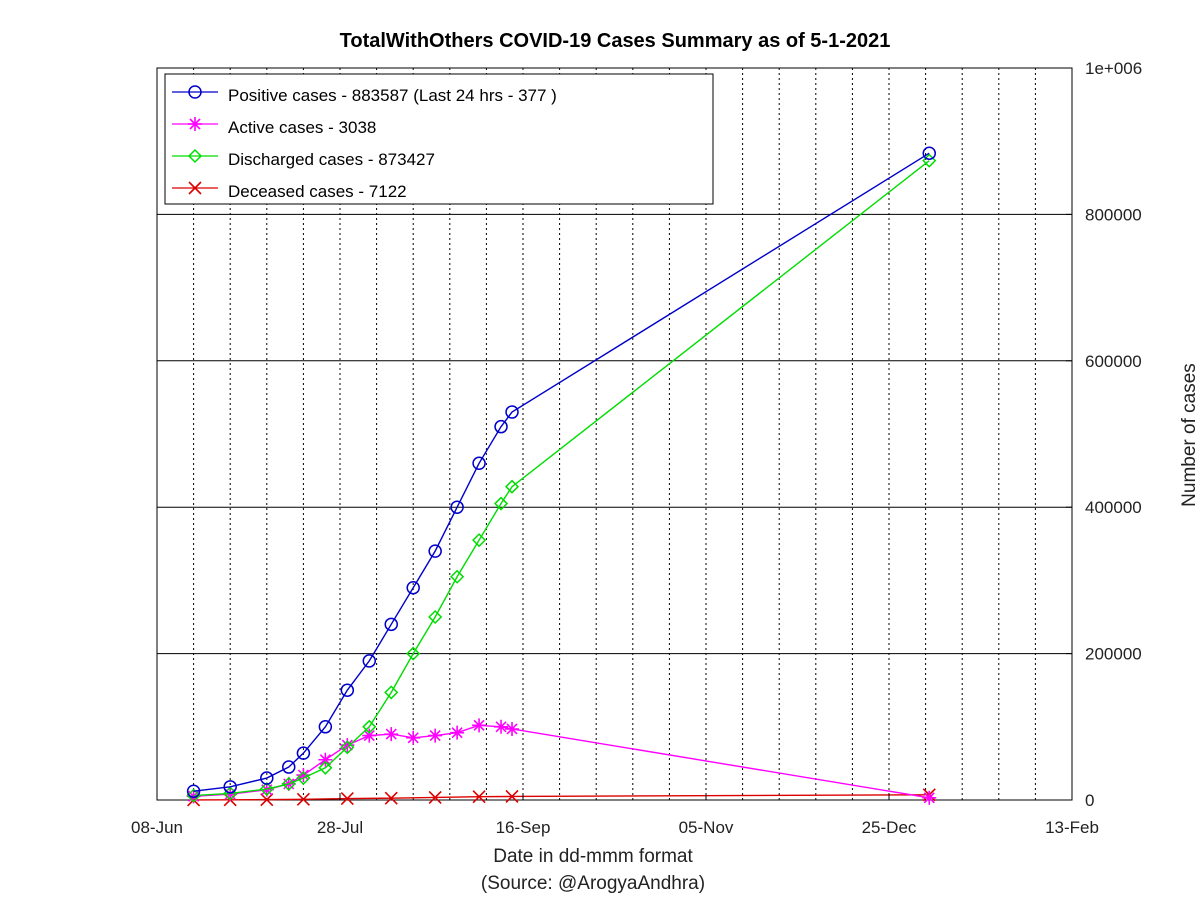  I want to click on legend-marker-diamond-icon, so click(195, 156).